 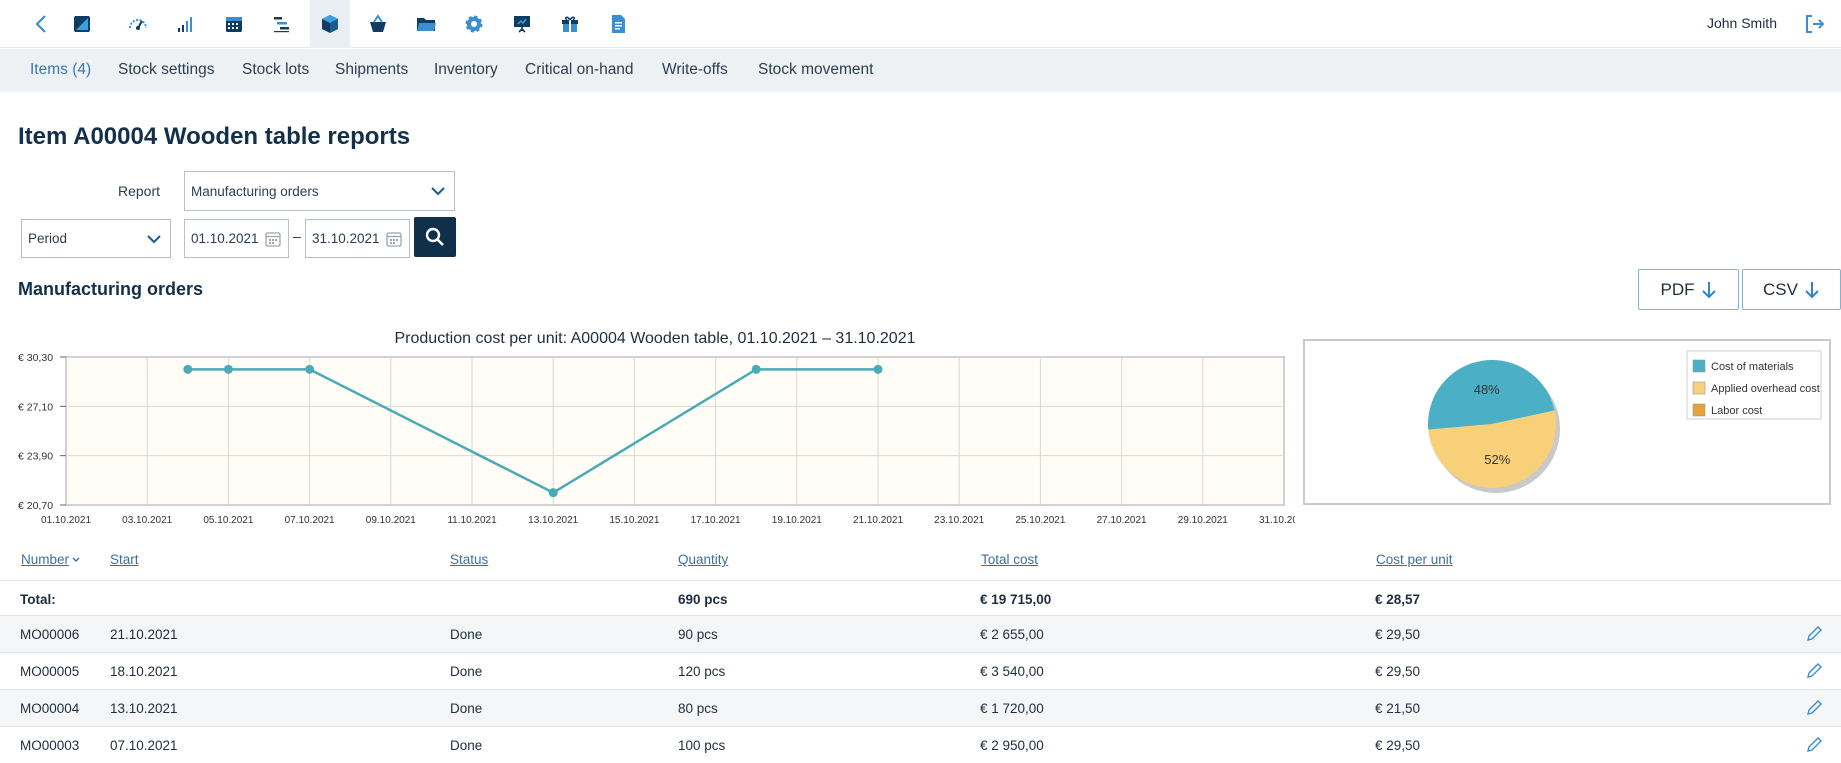 What do you see at coordinates (920, 24) in the screenshot?
I see `top-toolbar: John Smith` at bounding box center [920, 24].